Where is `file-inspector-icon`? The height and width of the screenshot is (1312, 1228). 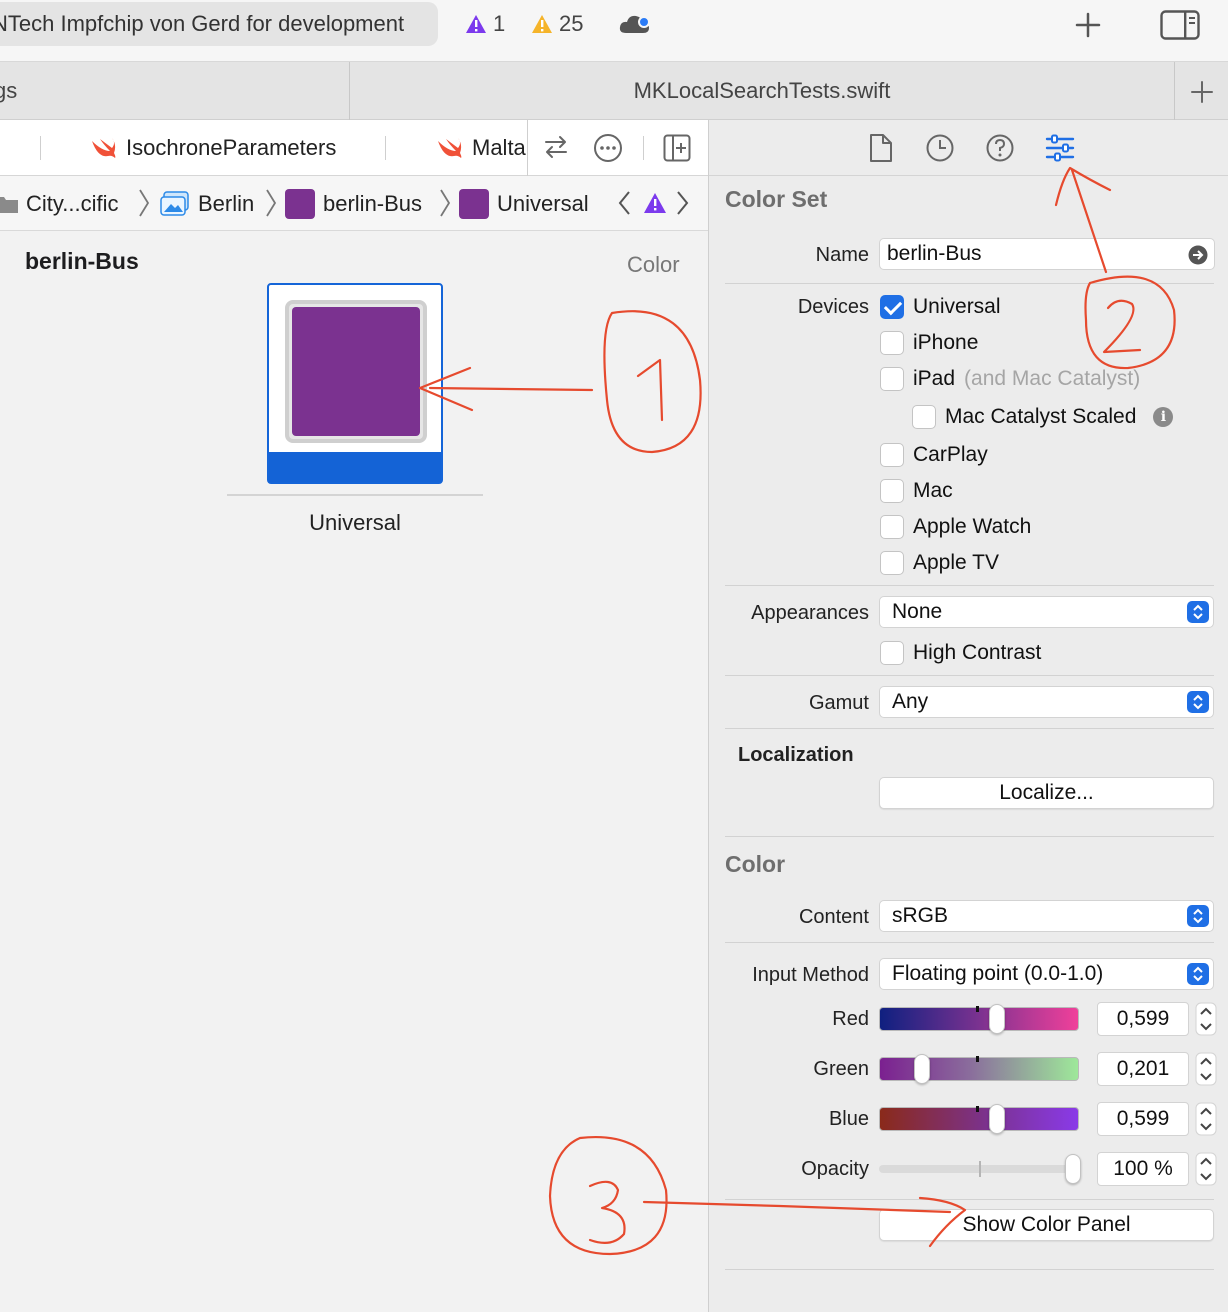 file-inspector-icon is located at coordinates (881, 148).